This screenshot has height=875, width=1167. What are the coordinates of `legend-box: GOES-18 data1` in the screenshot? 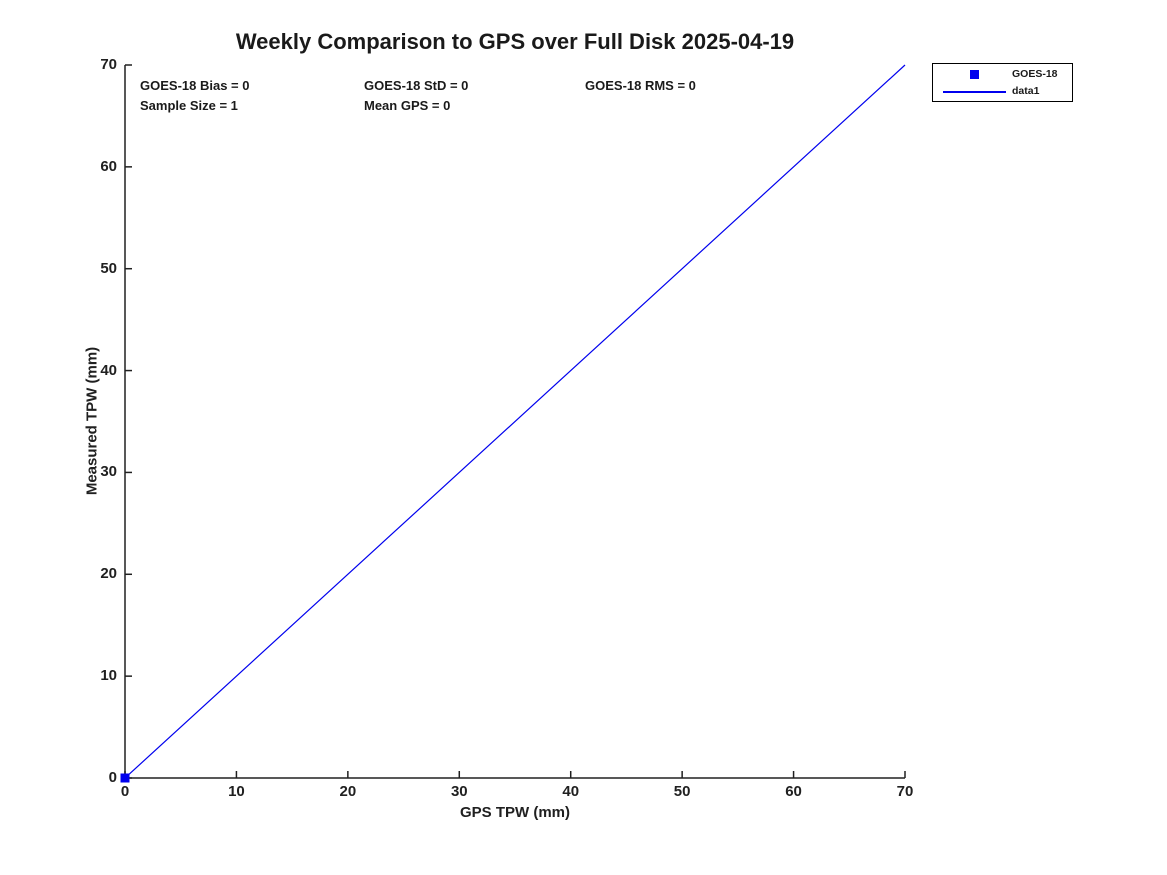 It's located at (1002, 82).